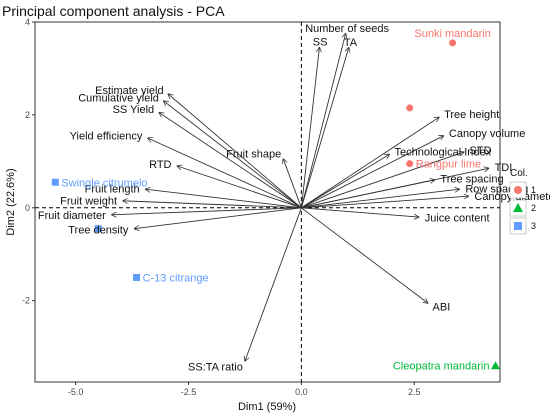 This screenshot has height=417, width=550. What do you see at coordinates (253, 154) in the screenshot?
I see `variable-label: Fruit shape` at bounding box center [253, 154].